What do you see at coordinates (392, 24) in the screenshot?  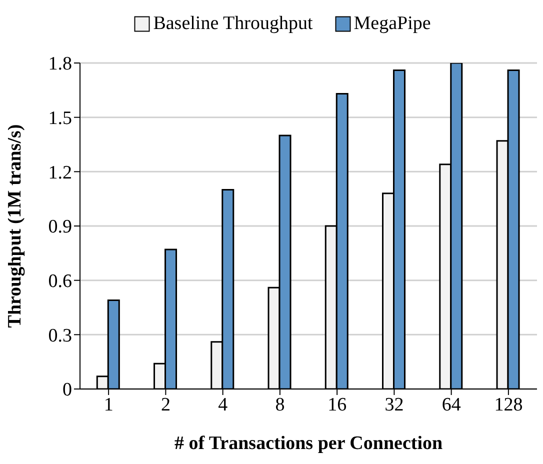 I see `legend-label: MegaPipe` at bounding box center [392, 24].